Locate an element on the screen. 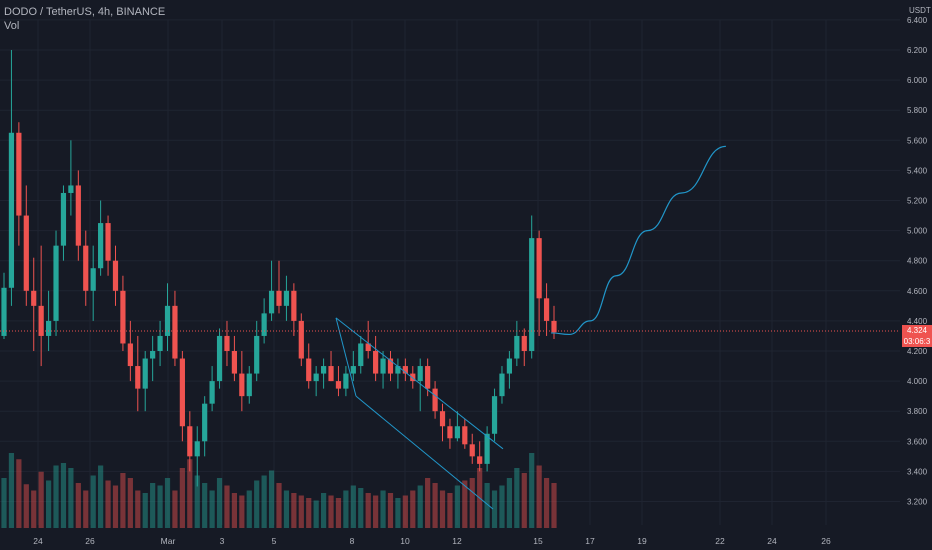 This screenshot has width=932, height=550. channel-lower-line is located at coordinates (424, 452).